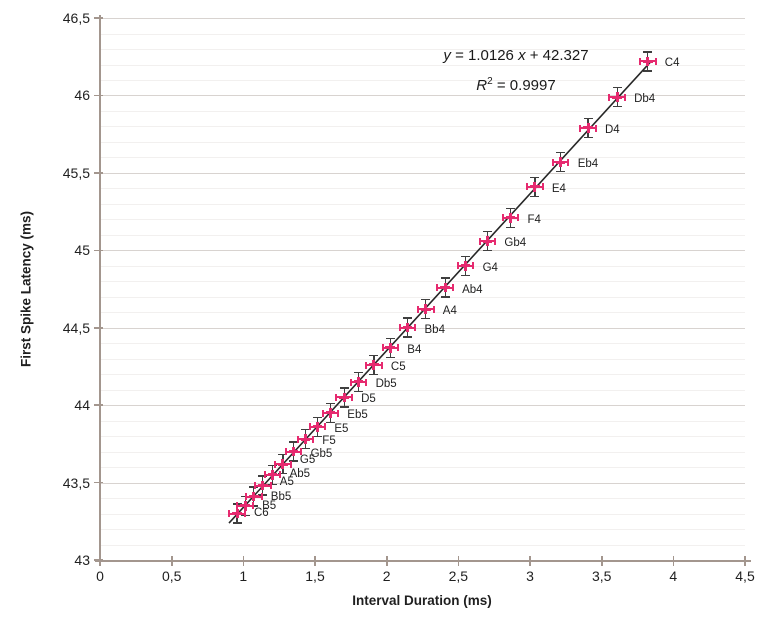  What do you see at coordinates (82, 250) in the screenshot?
I see `y-tick-label: 45` at bounding box center [82, 250].